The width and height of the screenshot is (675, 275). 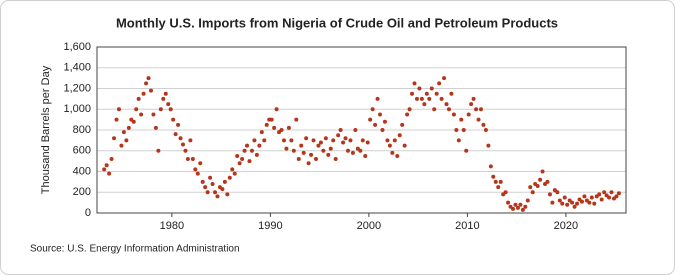 What do you see at coordinates (77, 109) in the screenshot?
I see `y-tick-label: 1,000` at bounding box center [77, 109].